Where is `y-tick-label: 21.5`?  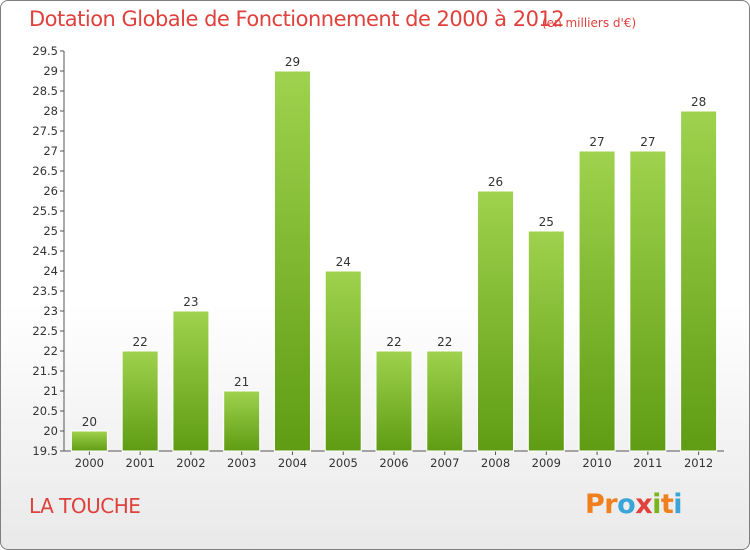 y-tick-label: 21.5 is located at coordinates (45, 371).